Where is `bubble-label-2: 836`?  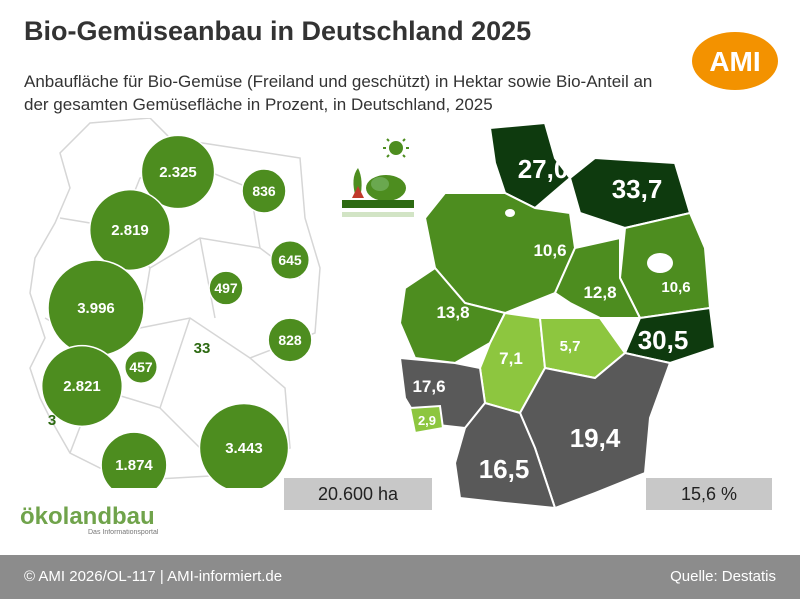 bubble-label-2: 836 is located at coordinates (264, 191).